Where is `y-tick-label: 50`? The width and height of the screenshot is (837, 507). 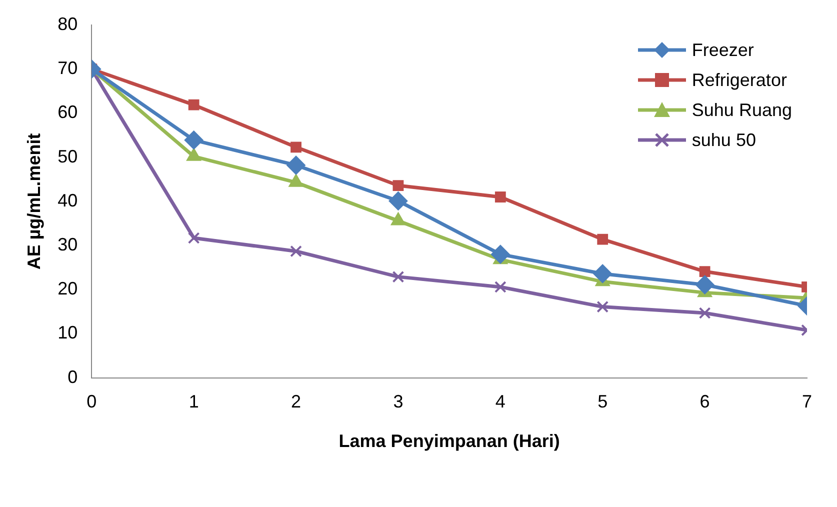 y-tick-label: 50 is located at coordinates (68, 156).